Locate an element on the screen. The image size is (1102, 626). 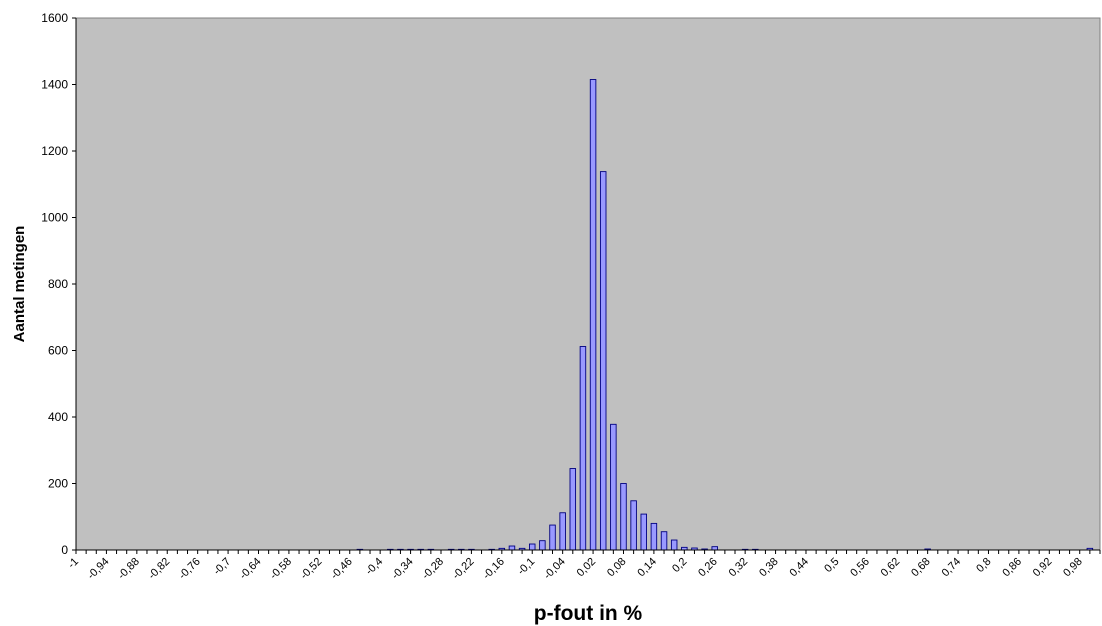
x-tick-label: 0,86 is located at coordinates (1012, 568).